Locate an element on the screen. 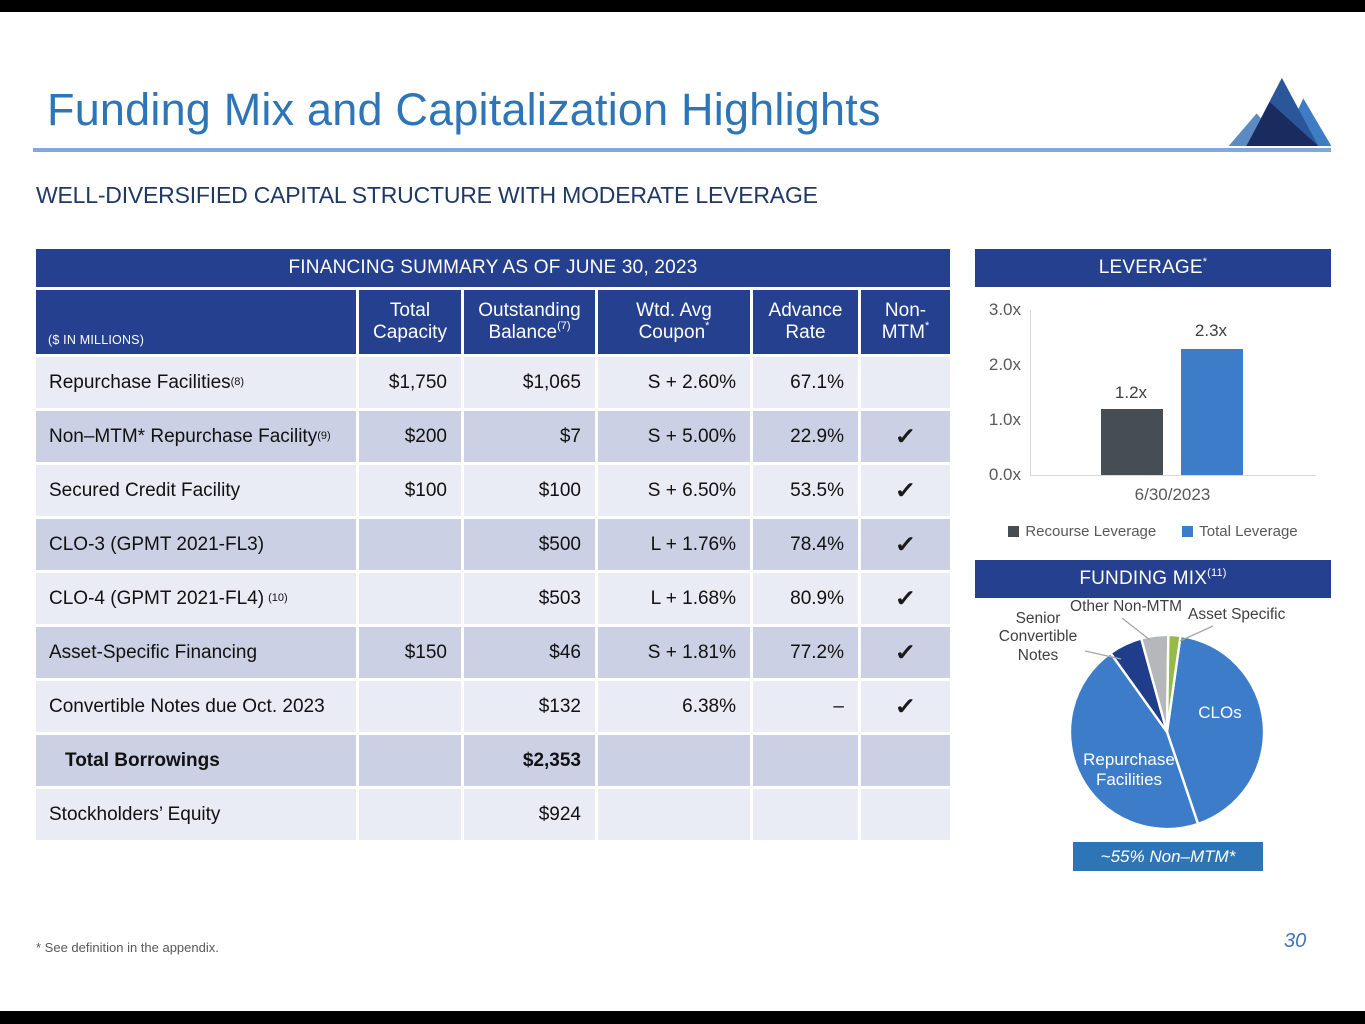 The width and height of the screenshot is (1365, 1024). slice-label-other-non-mtm: Other Non-MTM is located at coordinates (1126, 606).